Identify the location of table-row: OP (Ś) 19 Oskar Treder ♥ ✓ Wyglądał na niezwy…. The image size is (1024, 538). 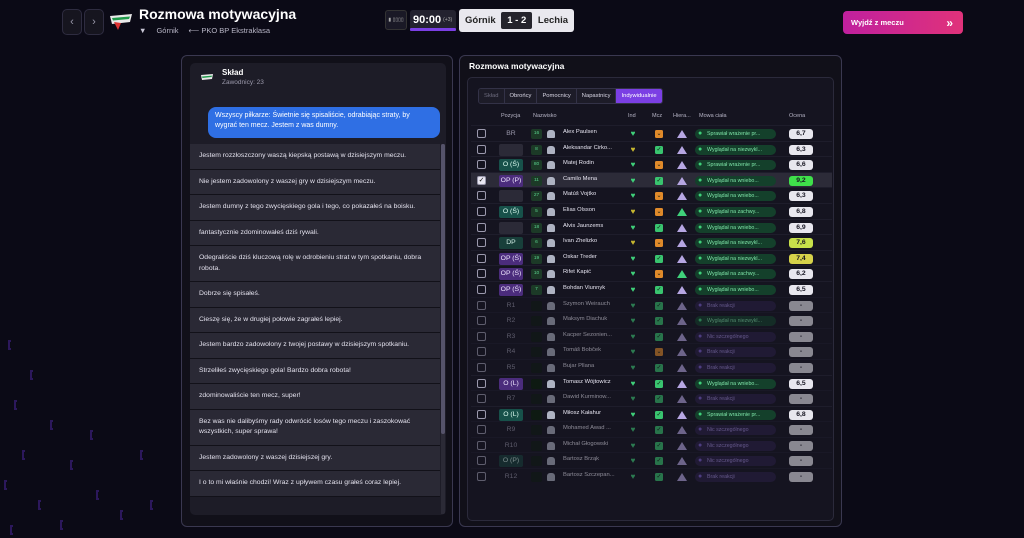
(651, 257).